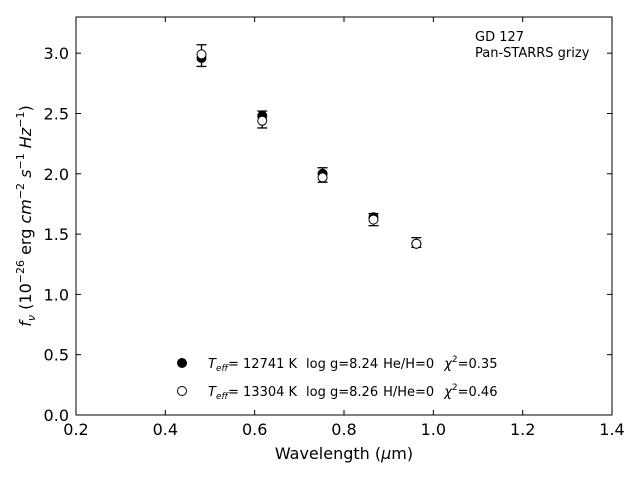  I want to click on y-tick-label: 1.5, so click(56, 234).